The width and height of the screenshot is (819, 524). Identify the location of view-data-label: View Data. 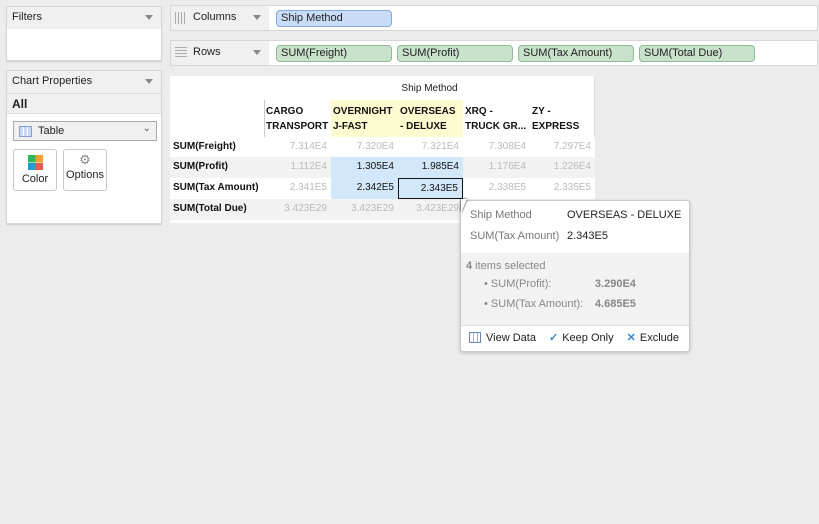
(511, 338).